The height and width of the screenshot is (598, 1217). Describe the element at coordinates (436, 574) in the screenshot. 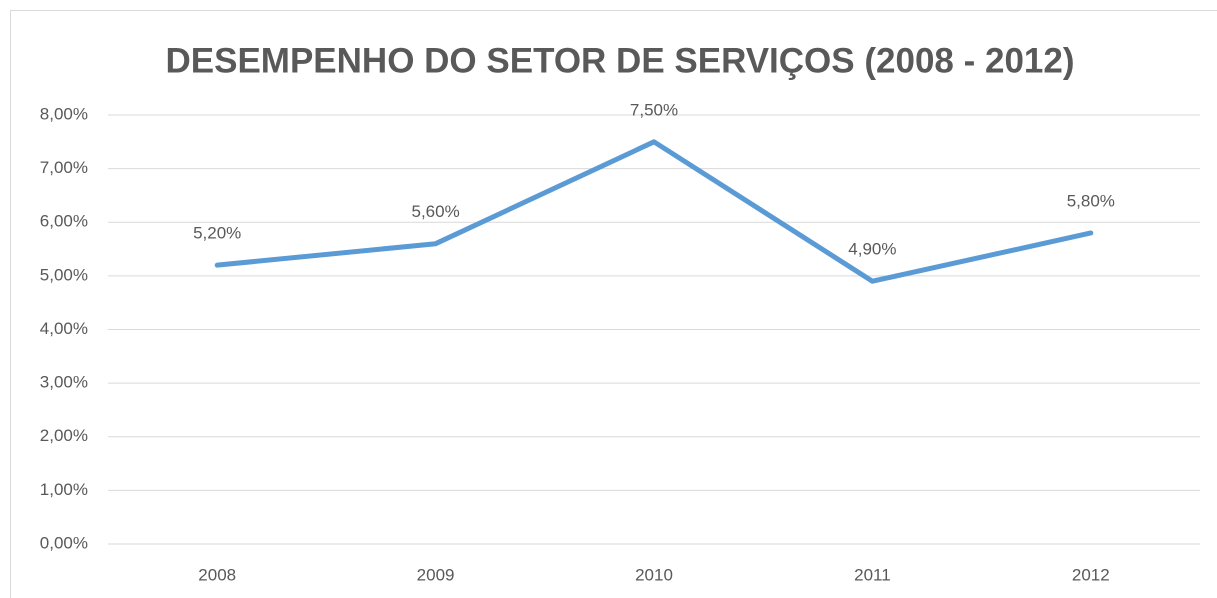

I see `x-tick-label: 2009` at that location.